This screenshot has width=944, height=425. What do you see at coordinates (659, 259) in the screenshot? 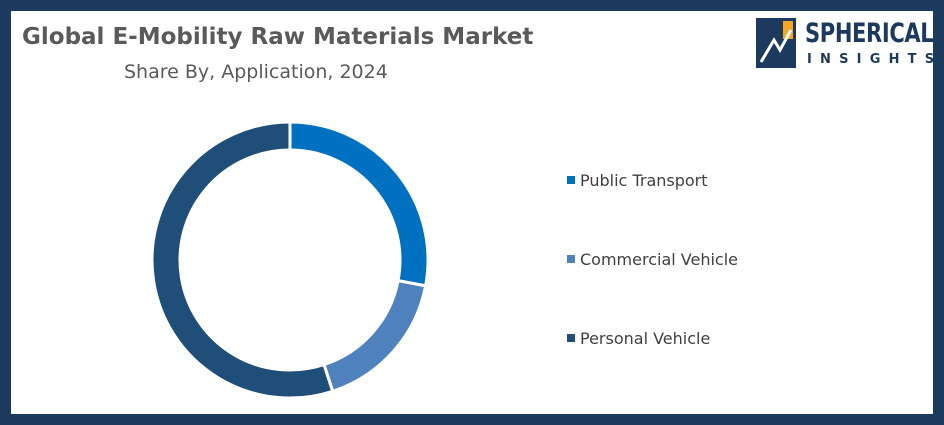
I see `legend-label: Commercial Vehicle` at bounding box center [659, 259].